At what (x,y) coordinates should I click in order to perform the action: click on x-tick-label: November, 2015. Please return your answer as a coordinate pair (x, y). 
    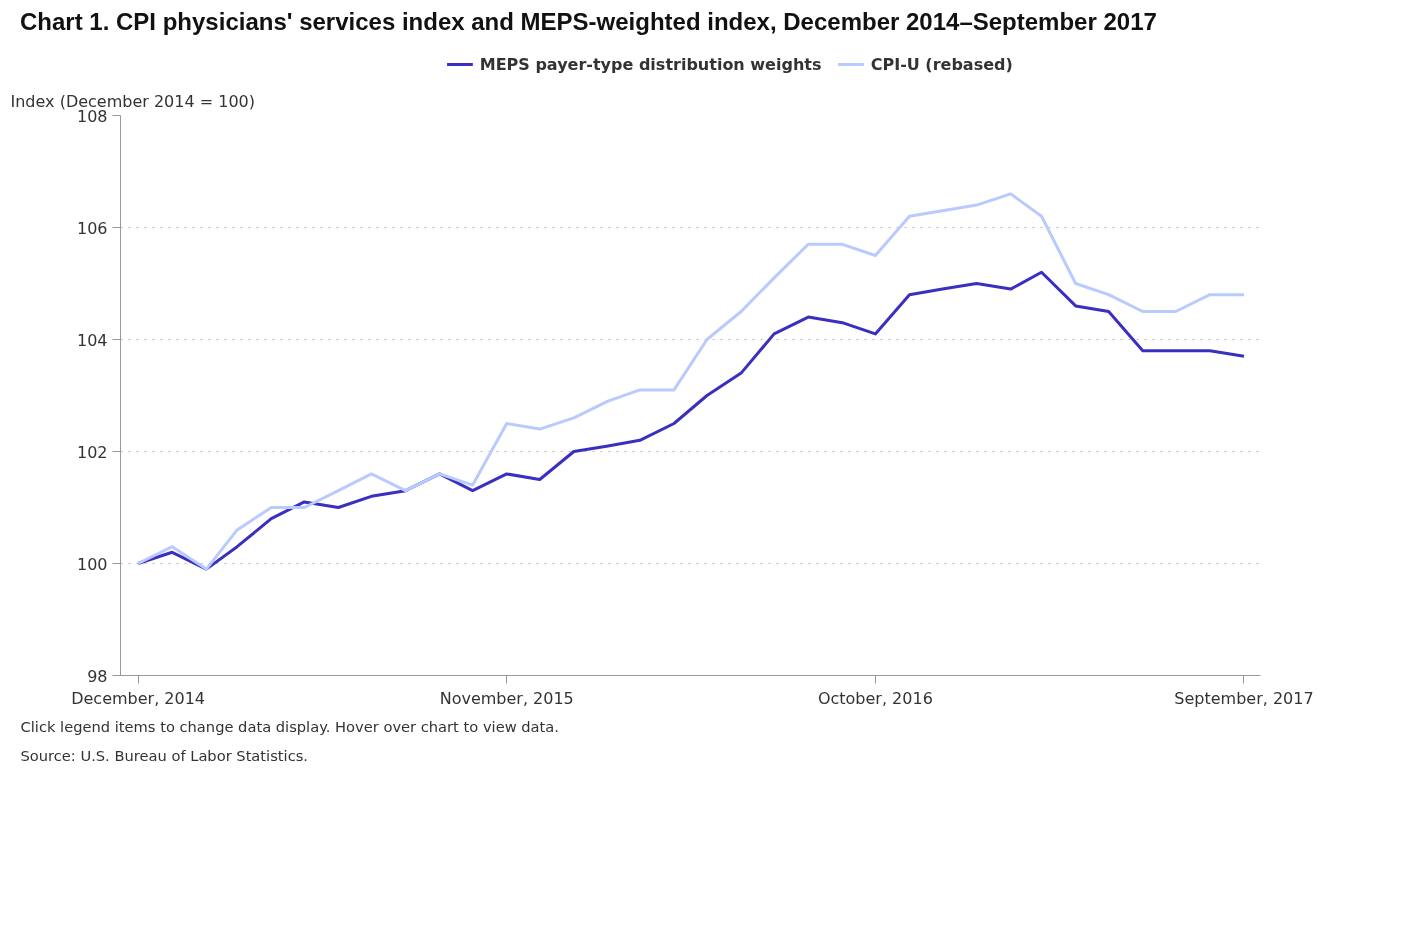
    Looking at the image, I should click on (506, 698).